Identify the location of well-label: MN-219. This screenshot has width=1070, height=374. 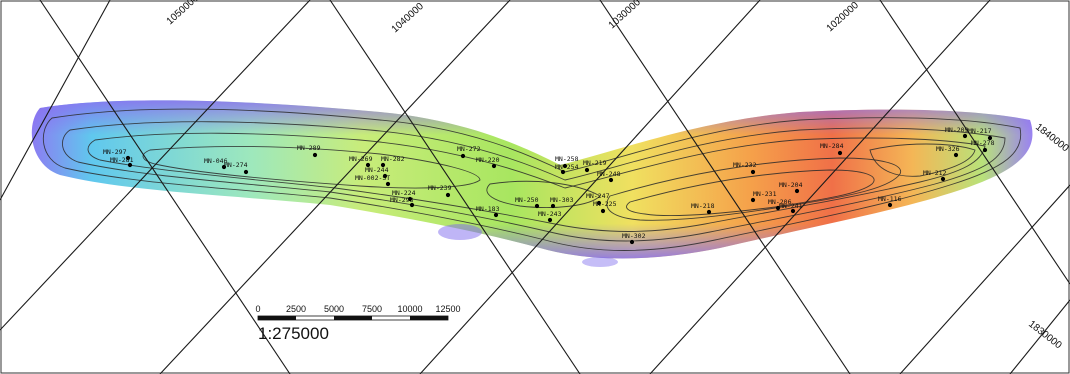
(595, 163).